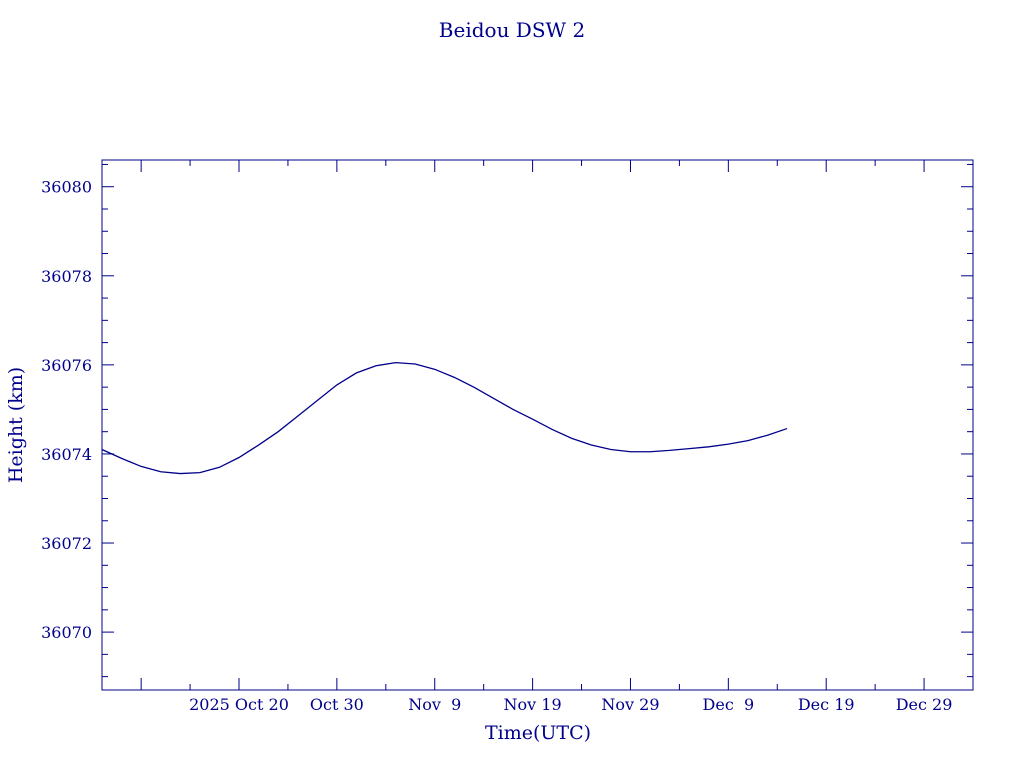  I want to click on chart-title: Beidou DSW 2, so click(512, 30).